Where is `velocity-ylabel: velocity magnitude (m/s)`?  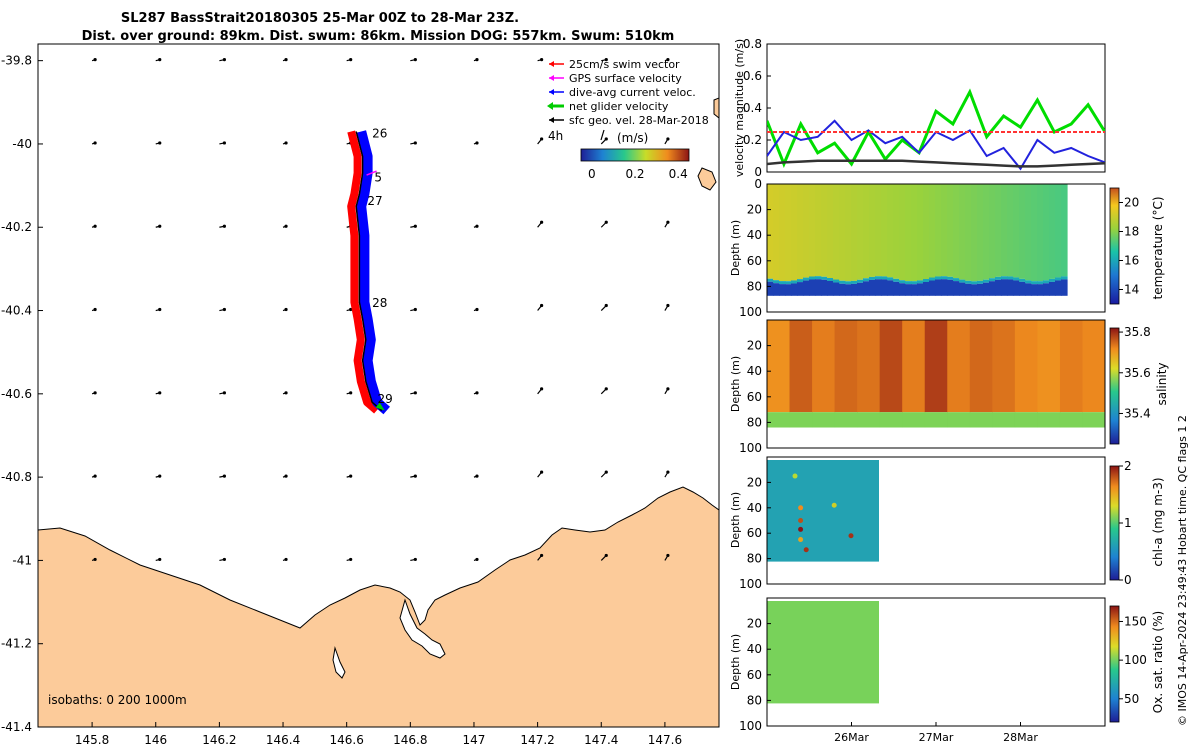
velocity-ylabel: velocity magnitude (m/s) is located at coordinates (739, 108).